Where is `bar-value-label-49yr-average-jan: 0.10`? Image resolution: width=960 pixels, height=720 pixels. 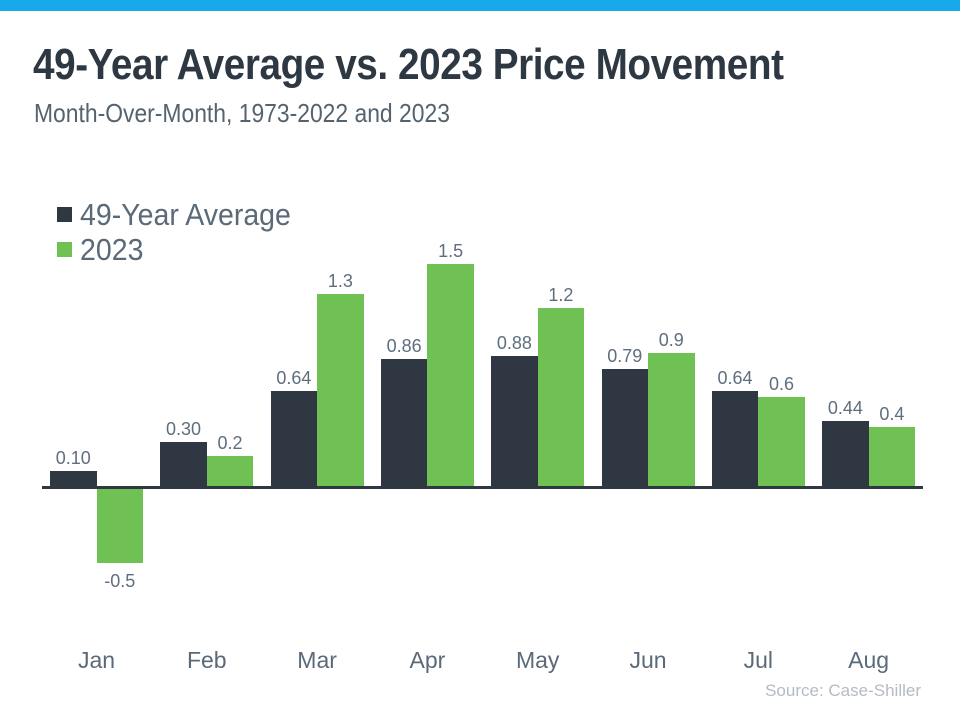 bar-value-label-49yr-average-jan: 0.10 is located at coordinates (73, 458).